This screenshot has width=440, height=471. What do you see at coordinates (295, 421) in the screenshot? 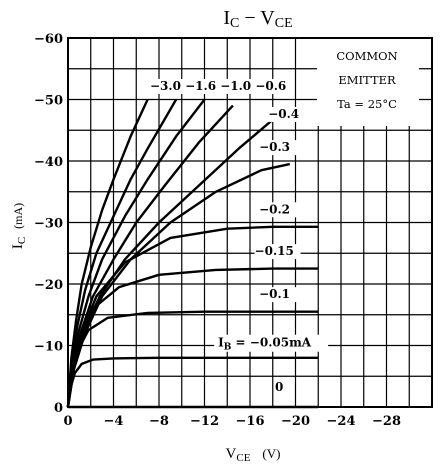
I see `x-tick-label: −20` at bounding box center [295, 421].